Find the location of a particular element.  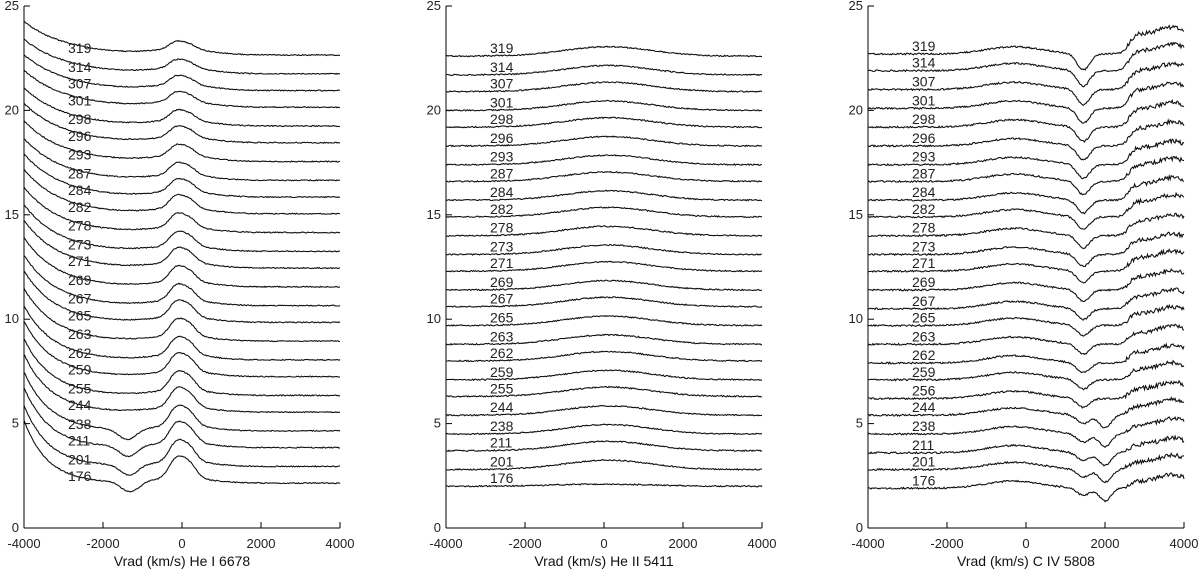

spectrum-label: 256 is located at coordinates (924, 391).